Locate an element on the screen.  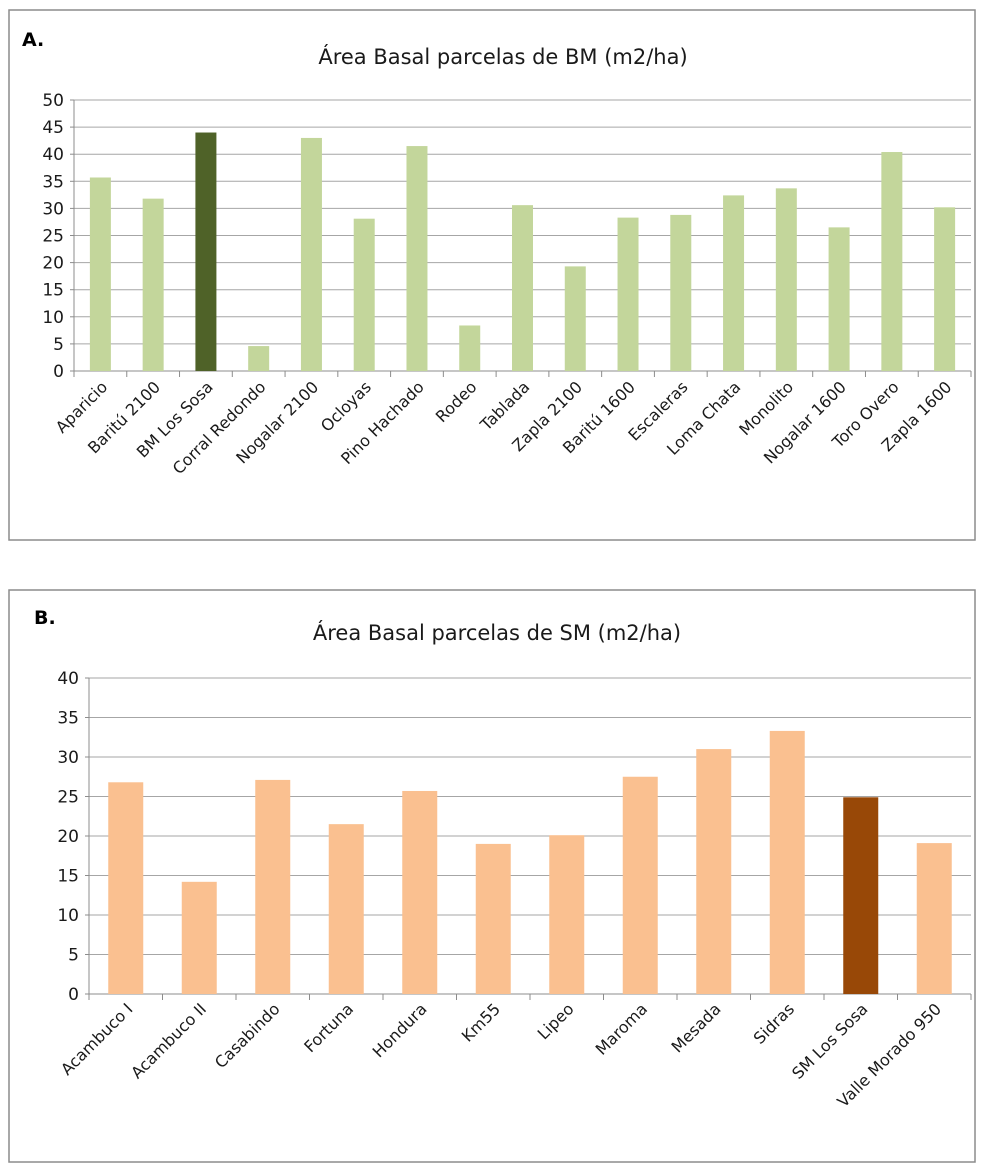
chart-b-y-tick-label: 10 is located at coordinates (68, 916).